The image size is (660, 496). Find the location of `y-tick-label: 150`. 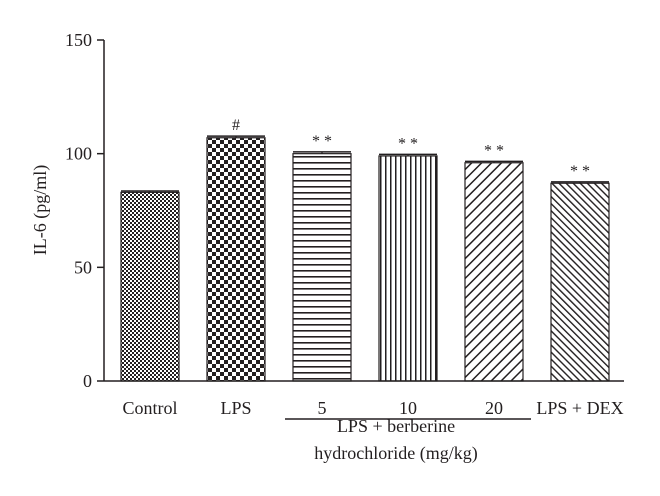

y-tick-label: 150 is located at coordinates (78, 40).